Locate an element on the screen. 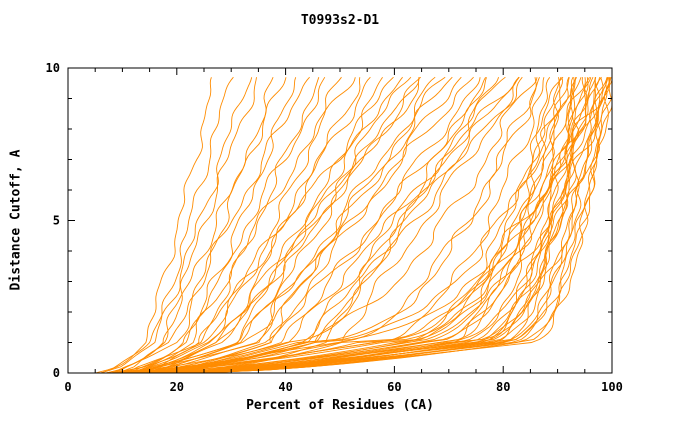 Image resolution: width=680 pixels, height=440 pixels. x-tick-label: 80 is located at coordinates (503, 387).